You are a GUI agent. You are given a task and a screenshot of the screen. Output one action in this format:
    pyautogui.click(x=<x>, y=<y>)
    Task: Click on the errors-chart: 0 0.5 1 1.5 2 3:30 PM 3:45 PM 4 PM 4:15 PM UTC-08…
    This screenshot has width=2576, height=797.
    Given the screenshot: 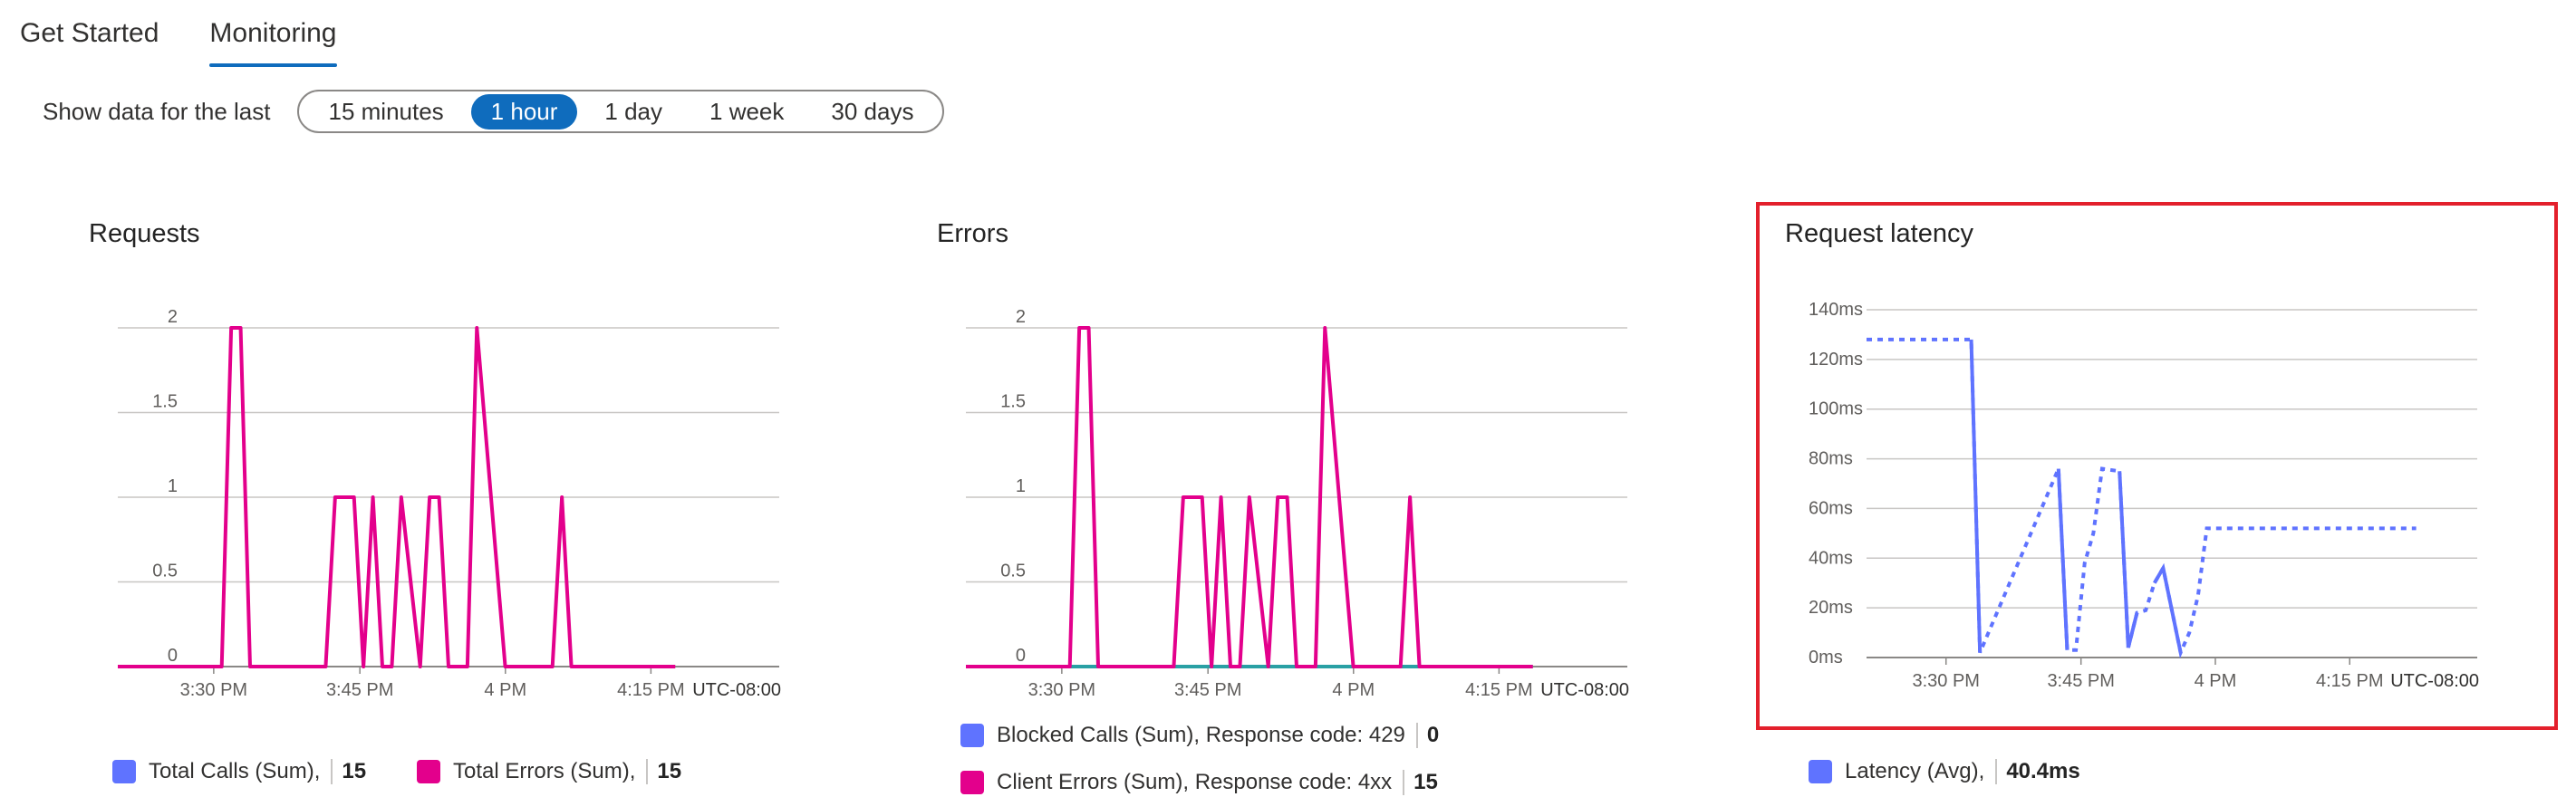 What is the action you would take?
    pyautogui.click(x=1301, y=489)
    